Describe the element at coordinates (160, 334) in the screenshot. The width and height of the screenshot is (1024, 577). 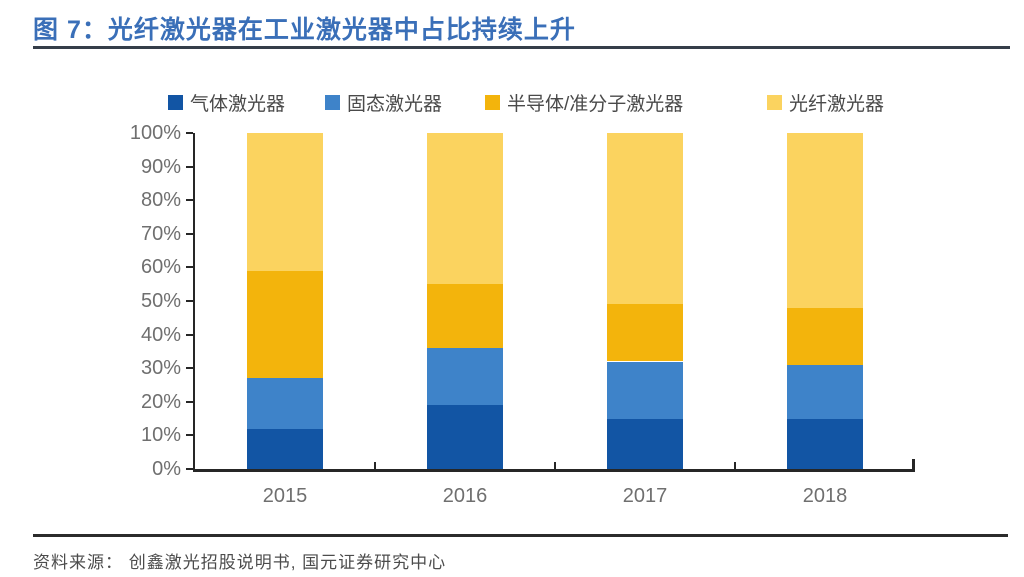
I see `y-axis-label: 40%` at that location.